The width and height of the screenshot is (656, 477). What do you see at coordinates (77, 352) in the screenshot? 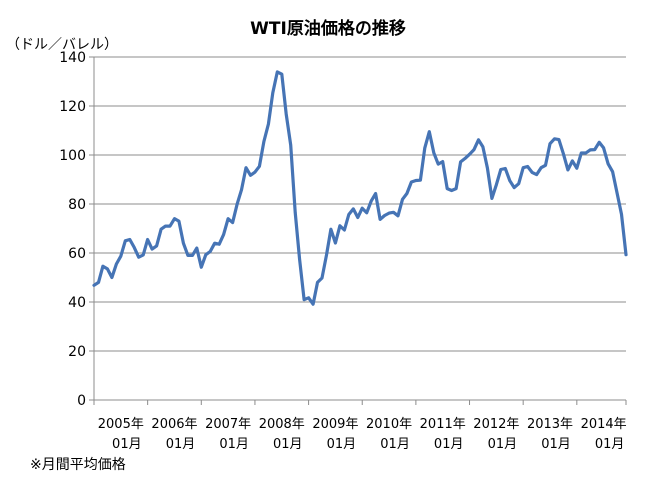
I see `y-tick-label: 20` at bounding box center [77, 352].